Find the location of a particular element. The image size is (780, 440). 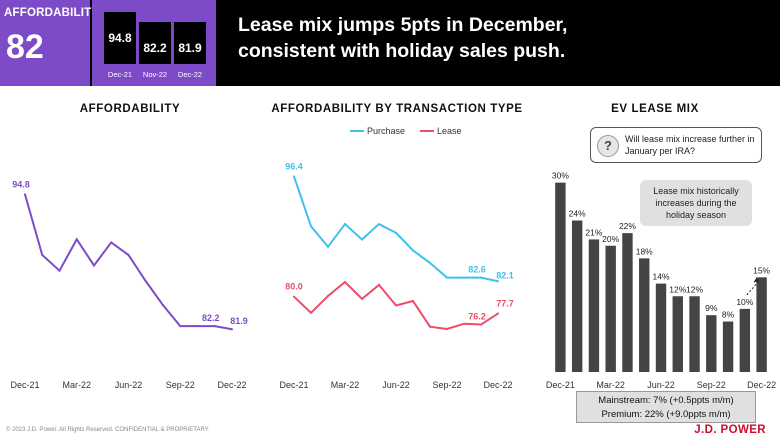

headline-line-2: consistent with holiday sales push. is located at coordinates (402, 51).